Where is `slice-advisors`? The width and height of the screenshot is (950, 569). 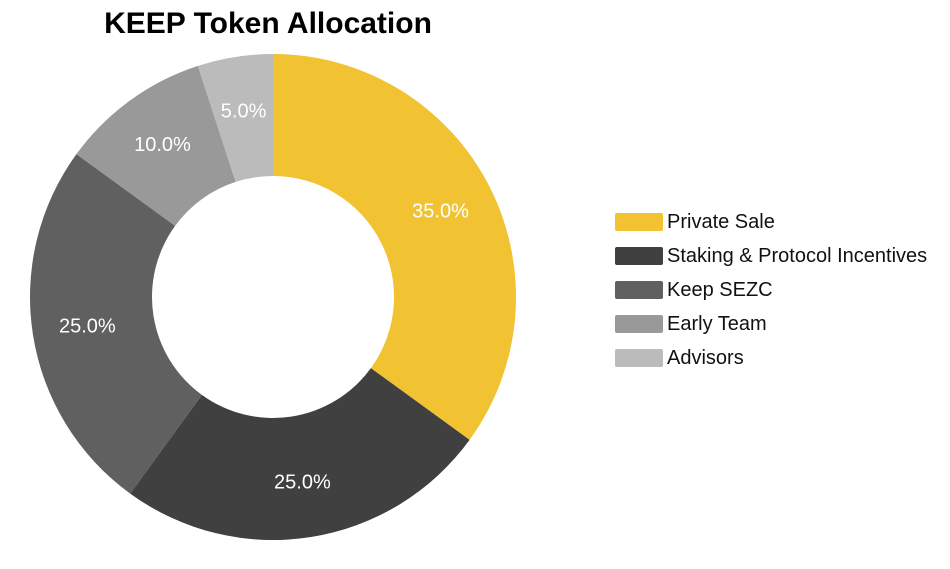 slice-advisors is located at coordinates (235, 118).